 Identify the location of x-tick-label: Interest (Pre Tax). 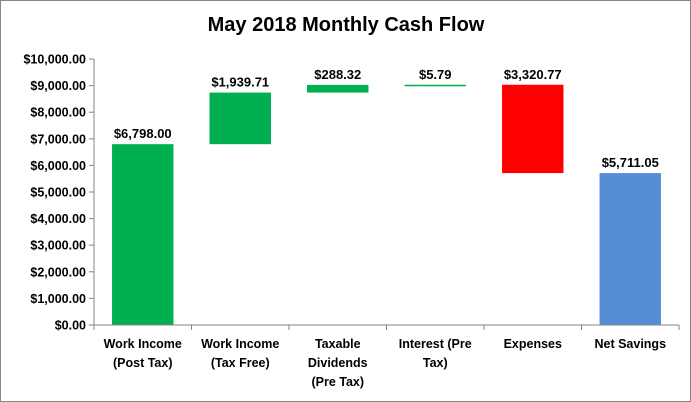
(435, 353).